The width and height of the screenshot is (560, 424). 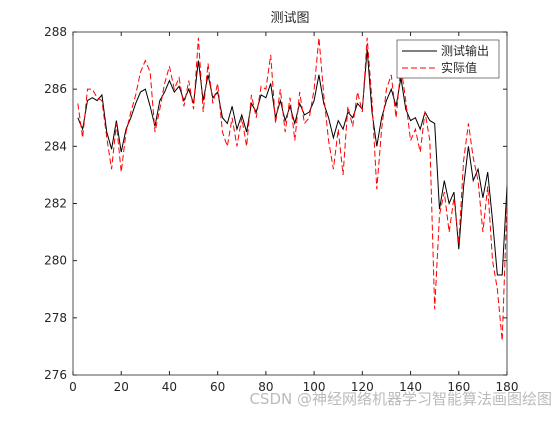 What do you see at coordinates (314, 387) in the screenshot?
I see `x-tick-label: 100` at bounding box center [314, 387].